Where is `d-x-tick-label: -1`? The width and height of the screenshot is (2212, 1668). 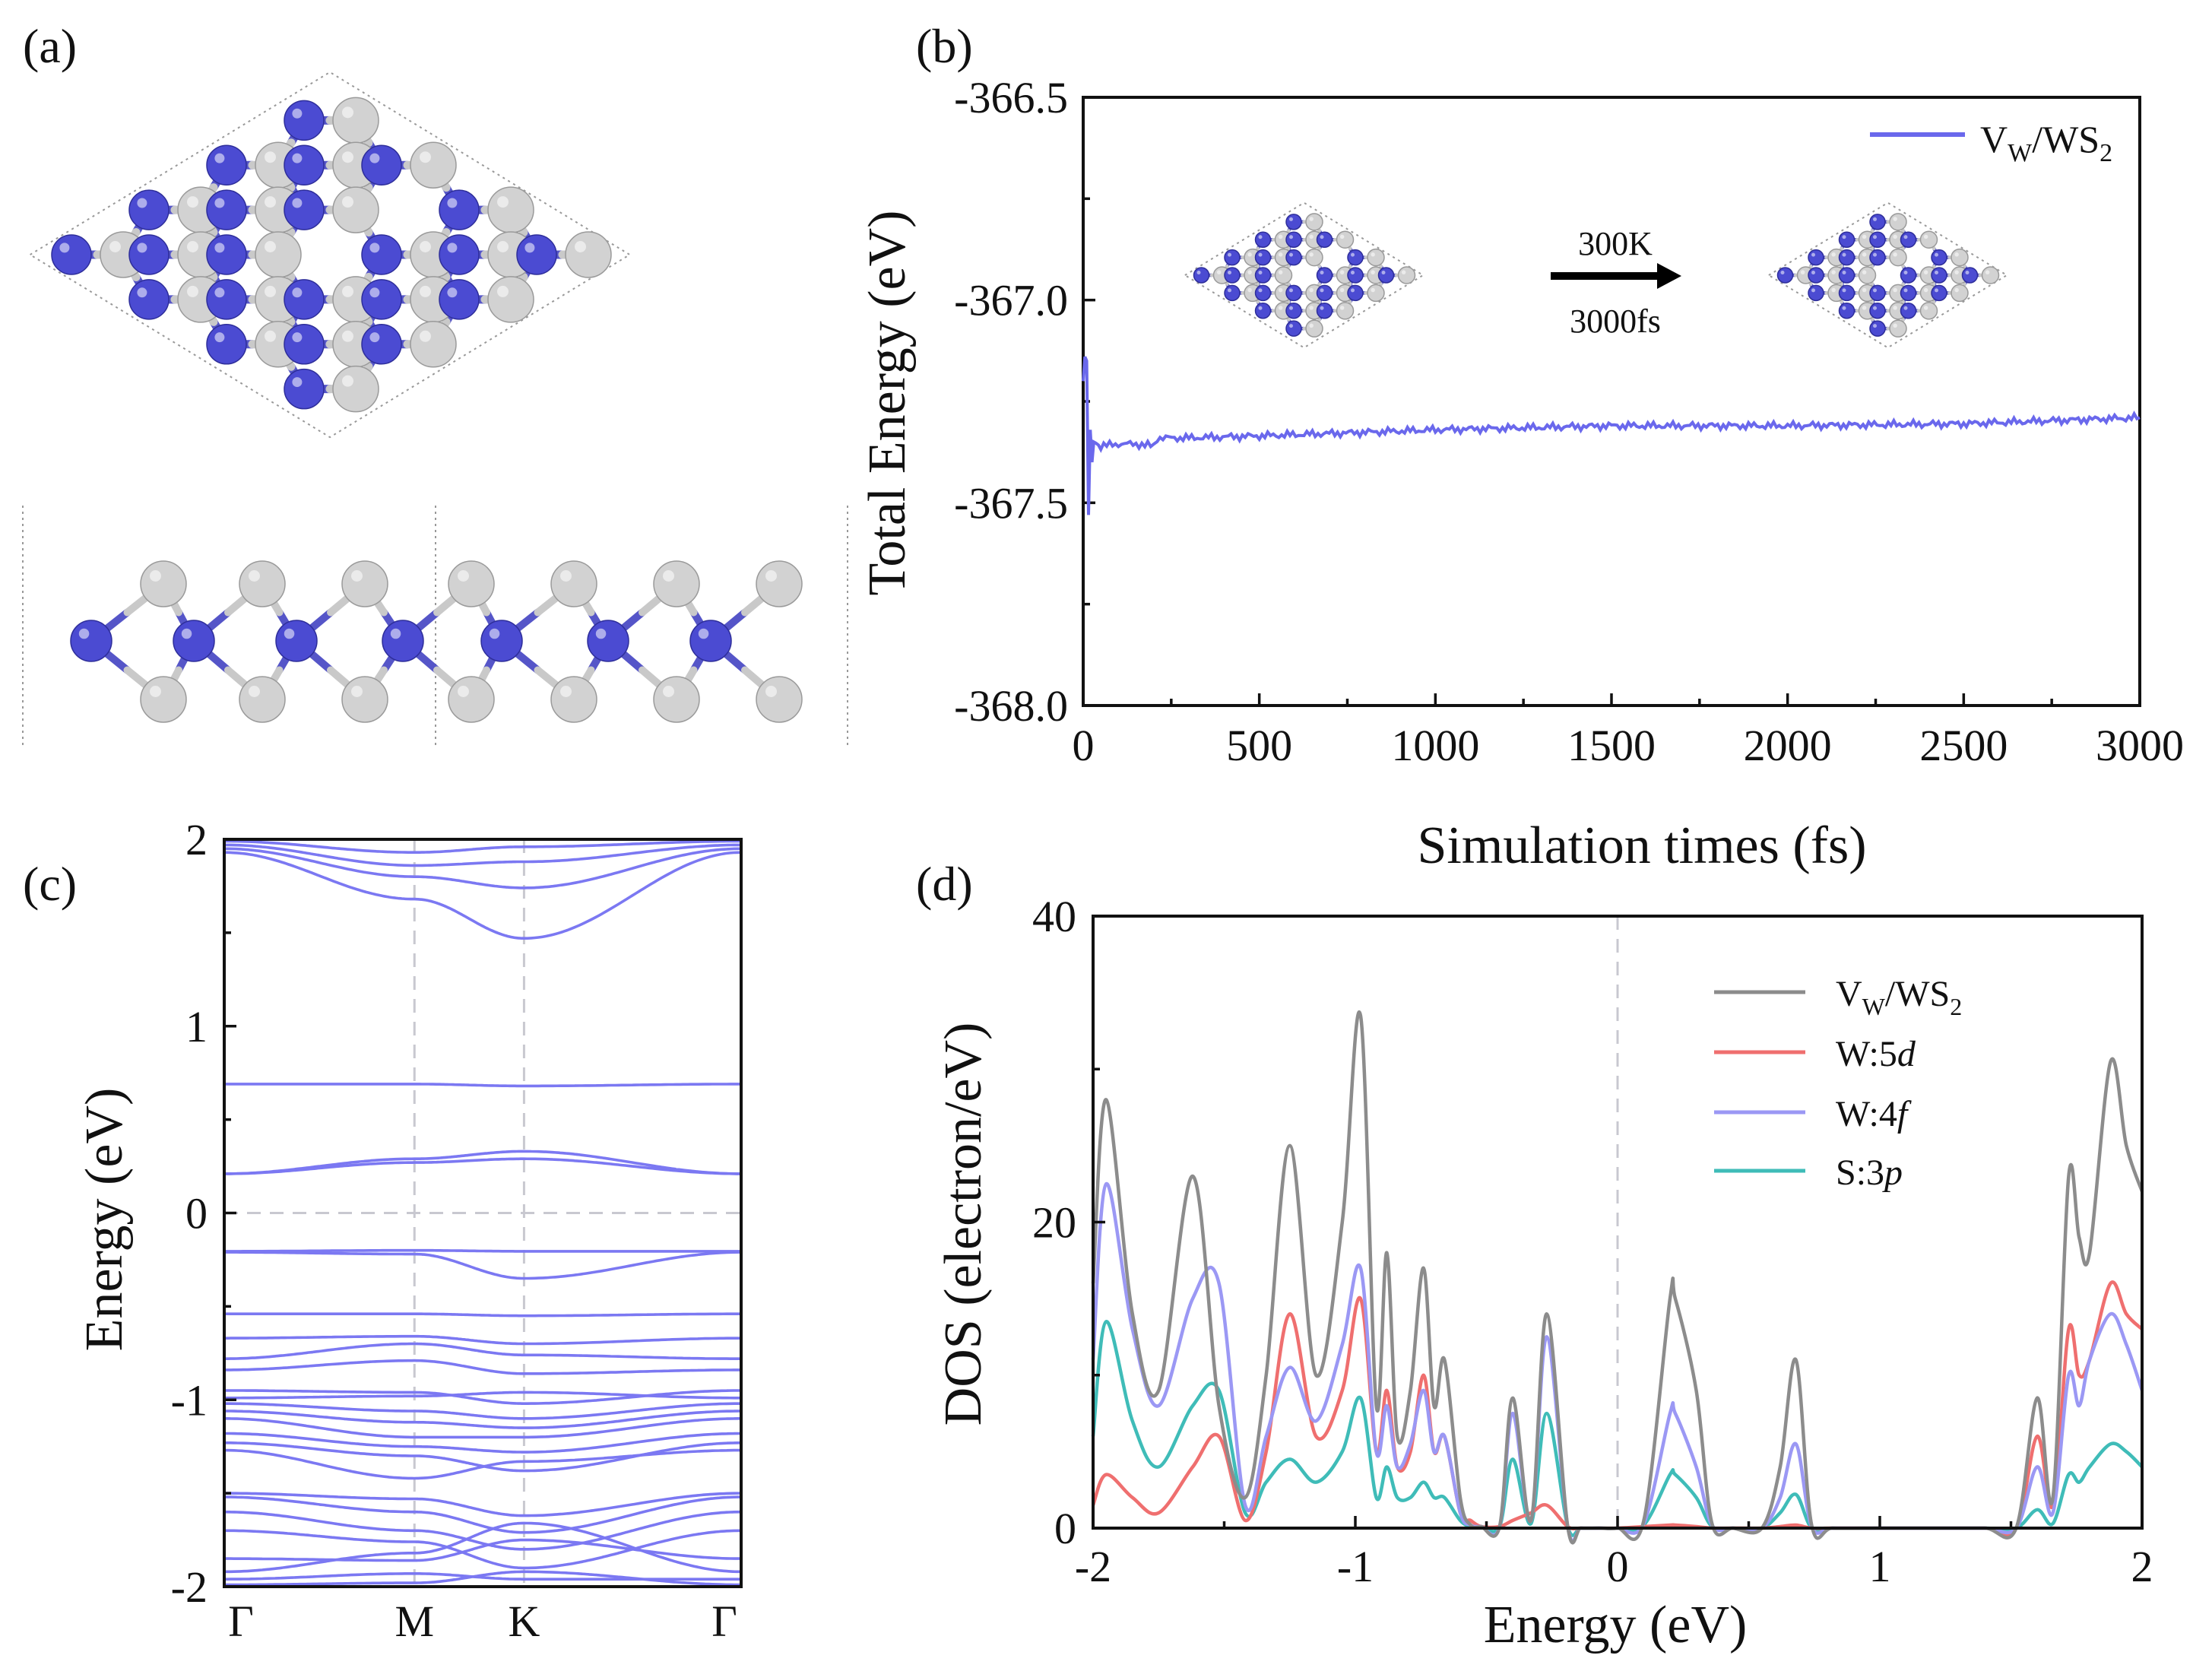 d-x-tick-label: -1 is located at coordinates (1355, 1566).